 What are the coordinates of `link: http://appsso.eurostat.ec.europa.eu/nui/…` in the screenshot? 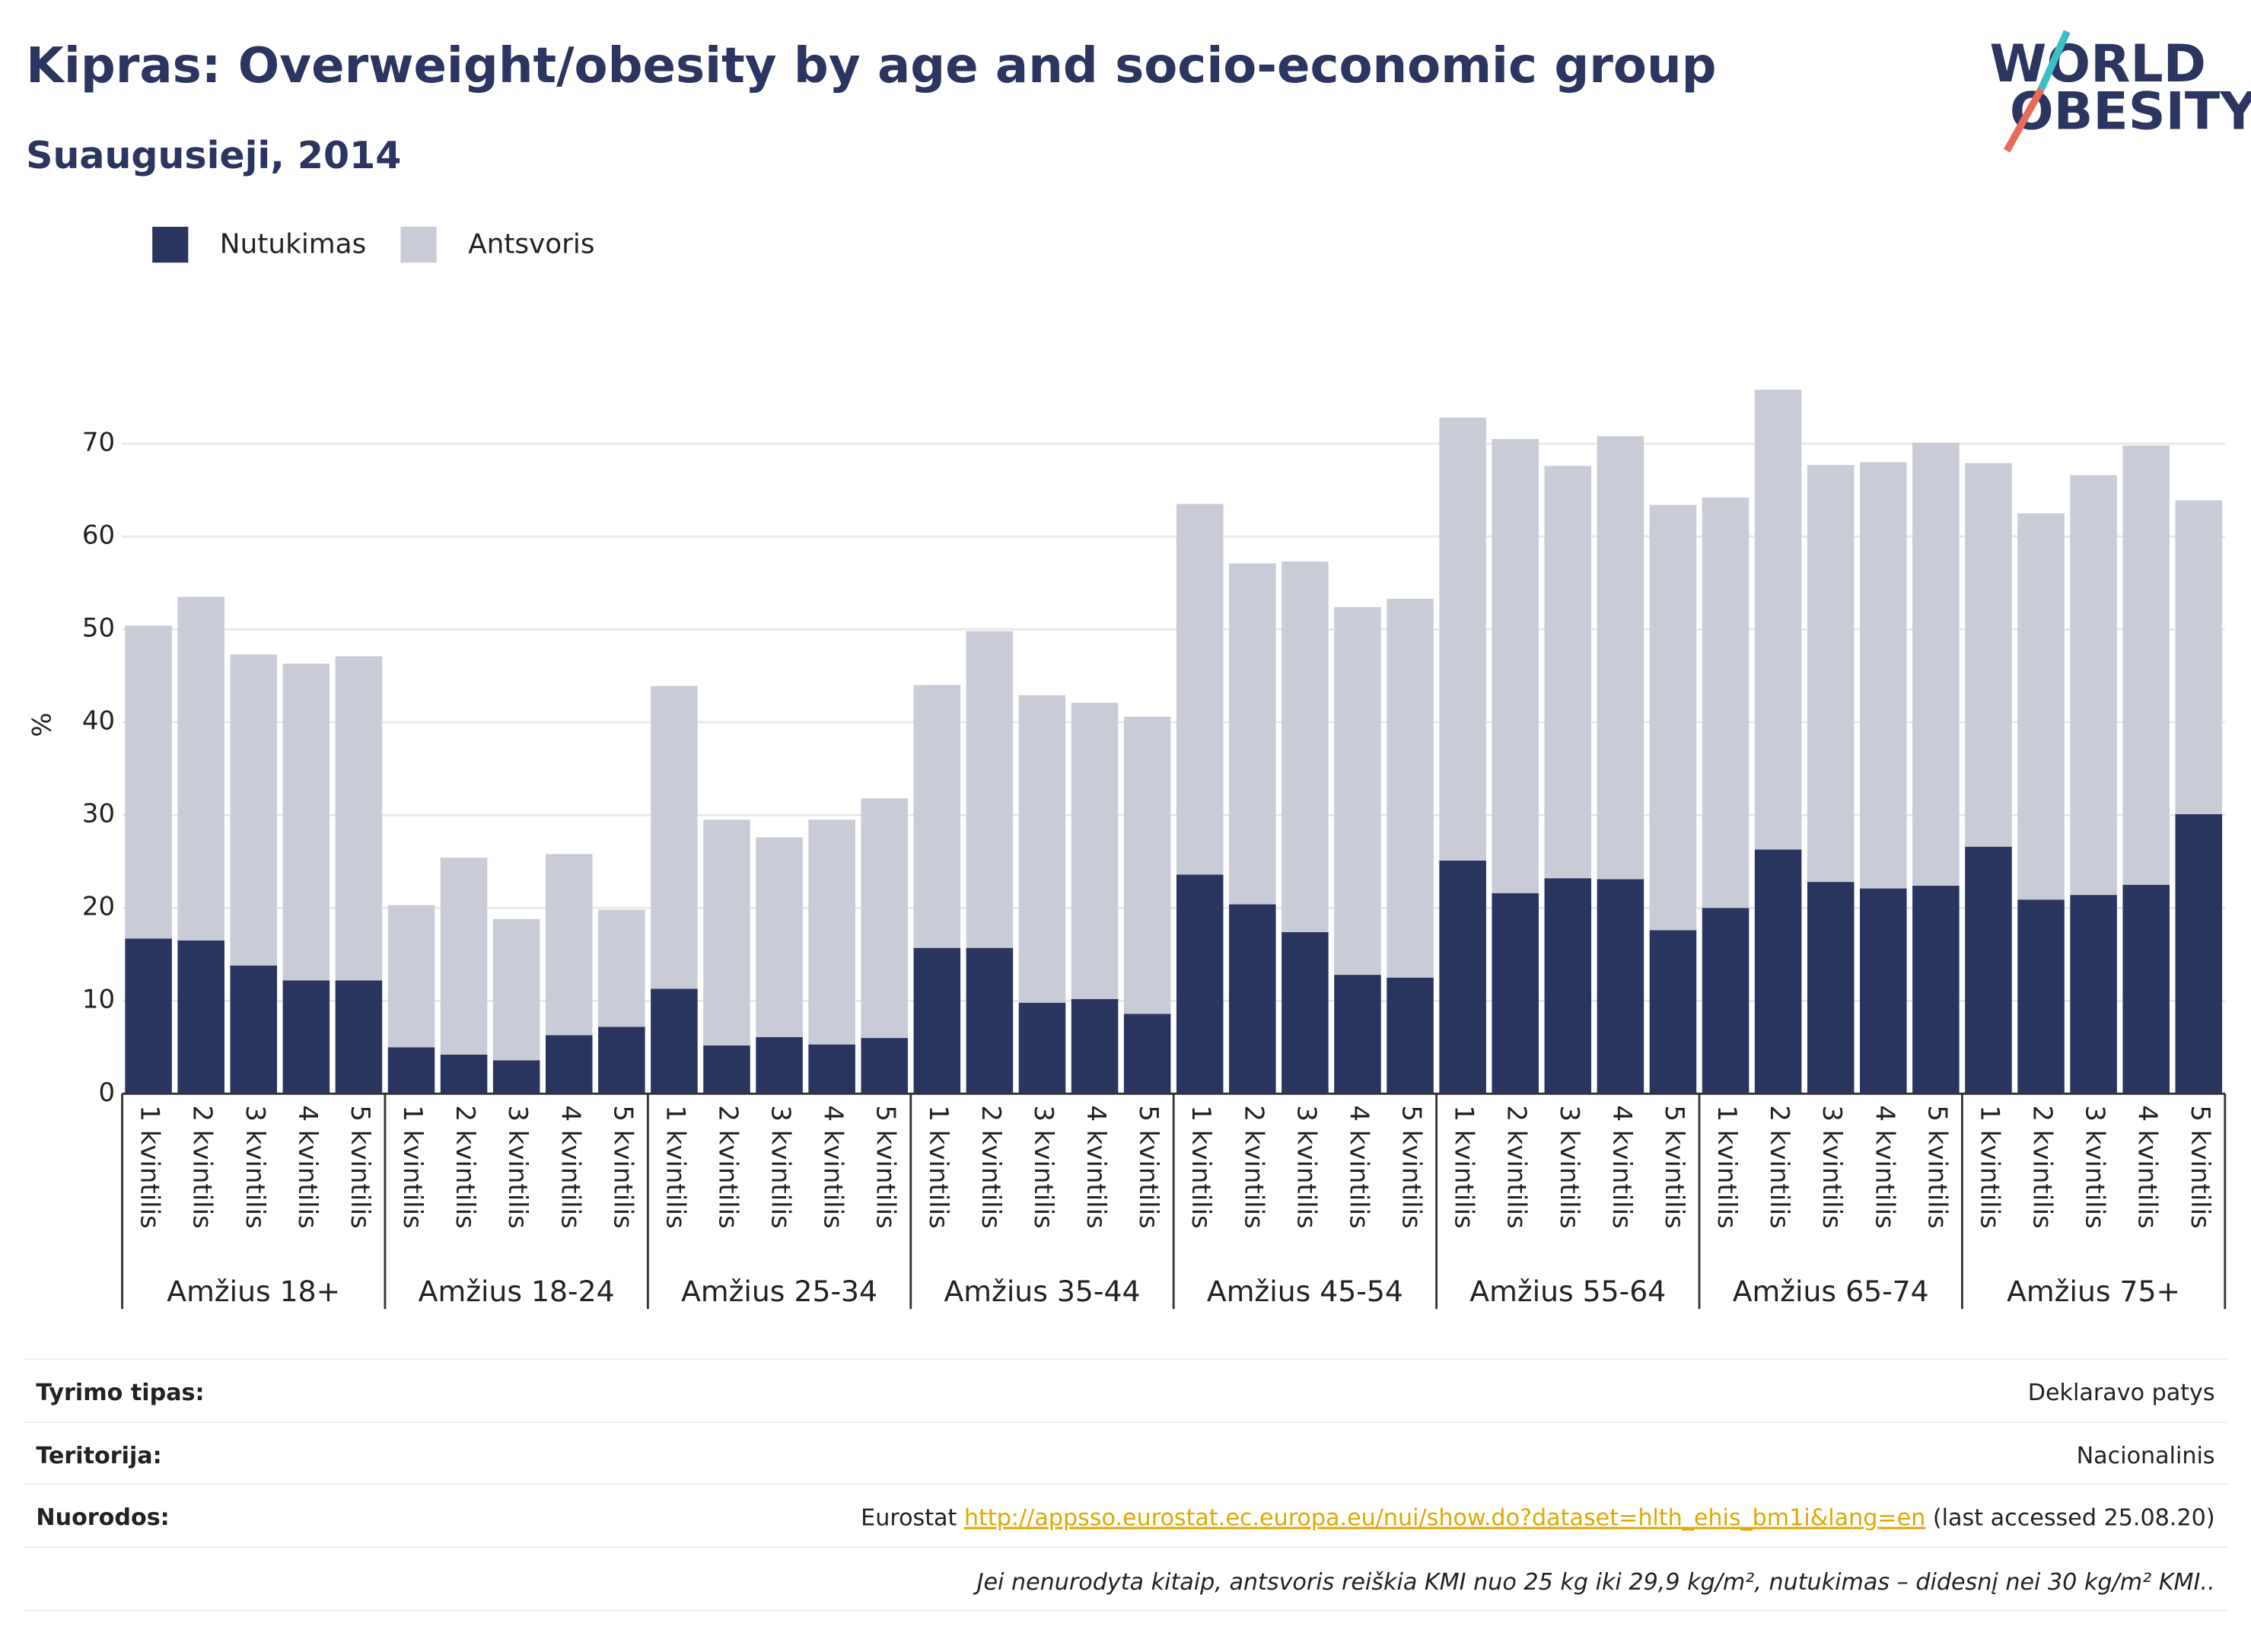 It's located at (1444, 1517).